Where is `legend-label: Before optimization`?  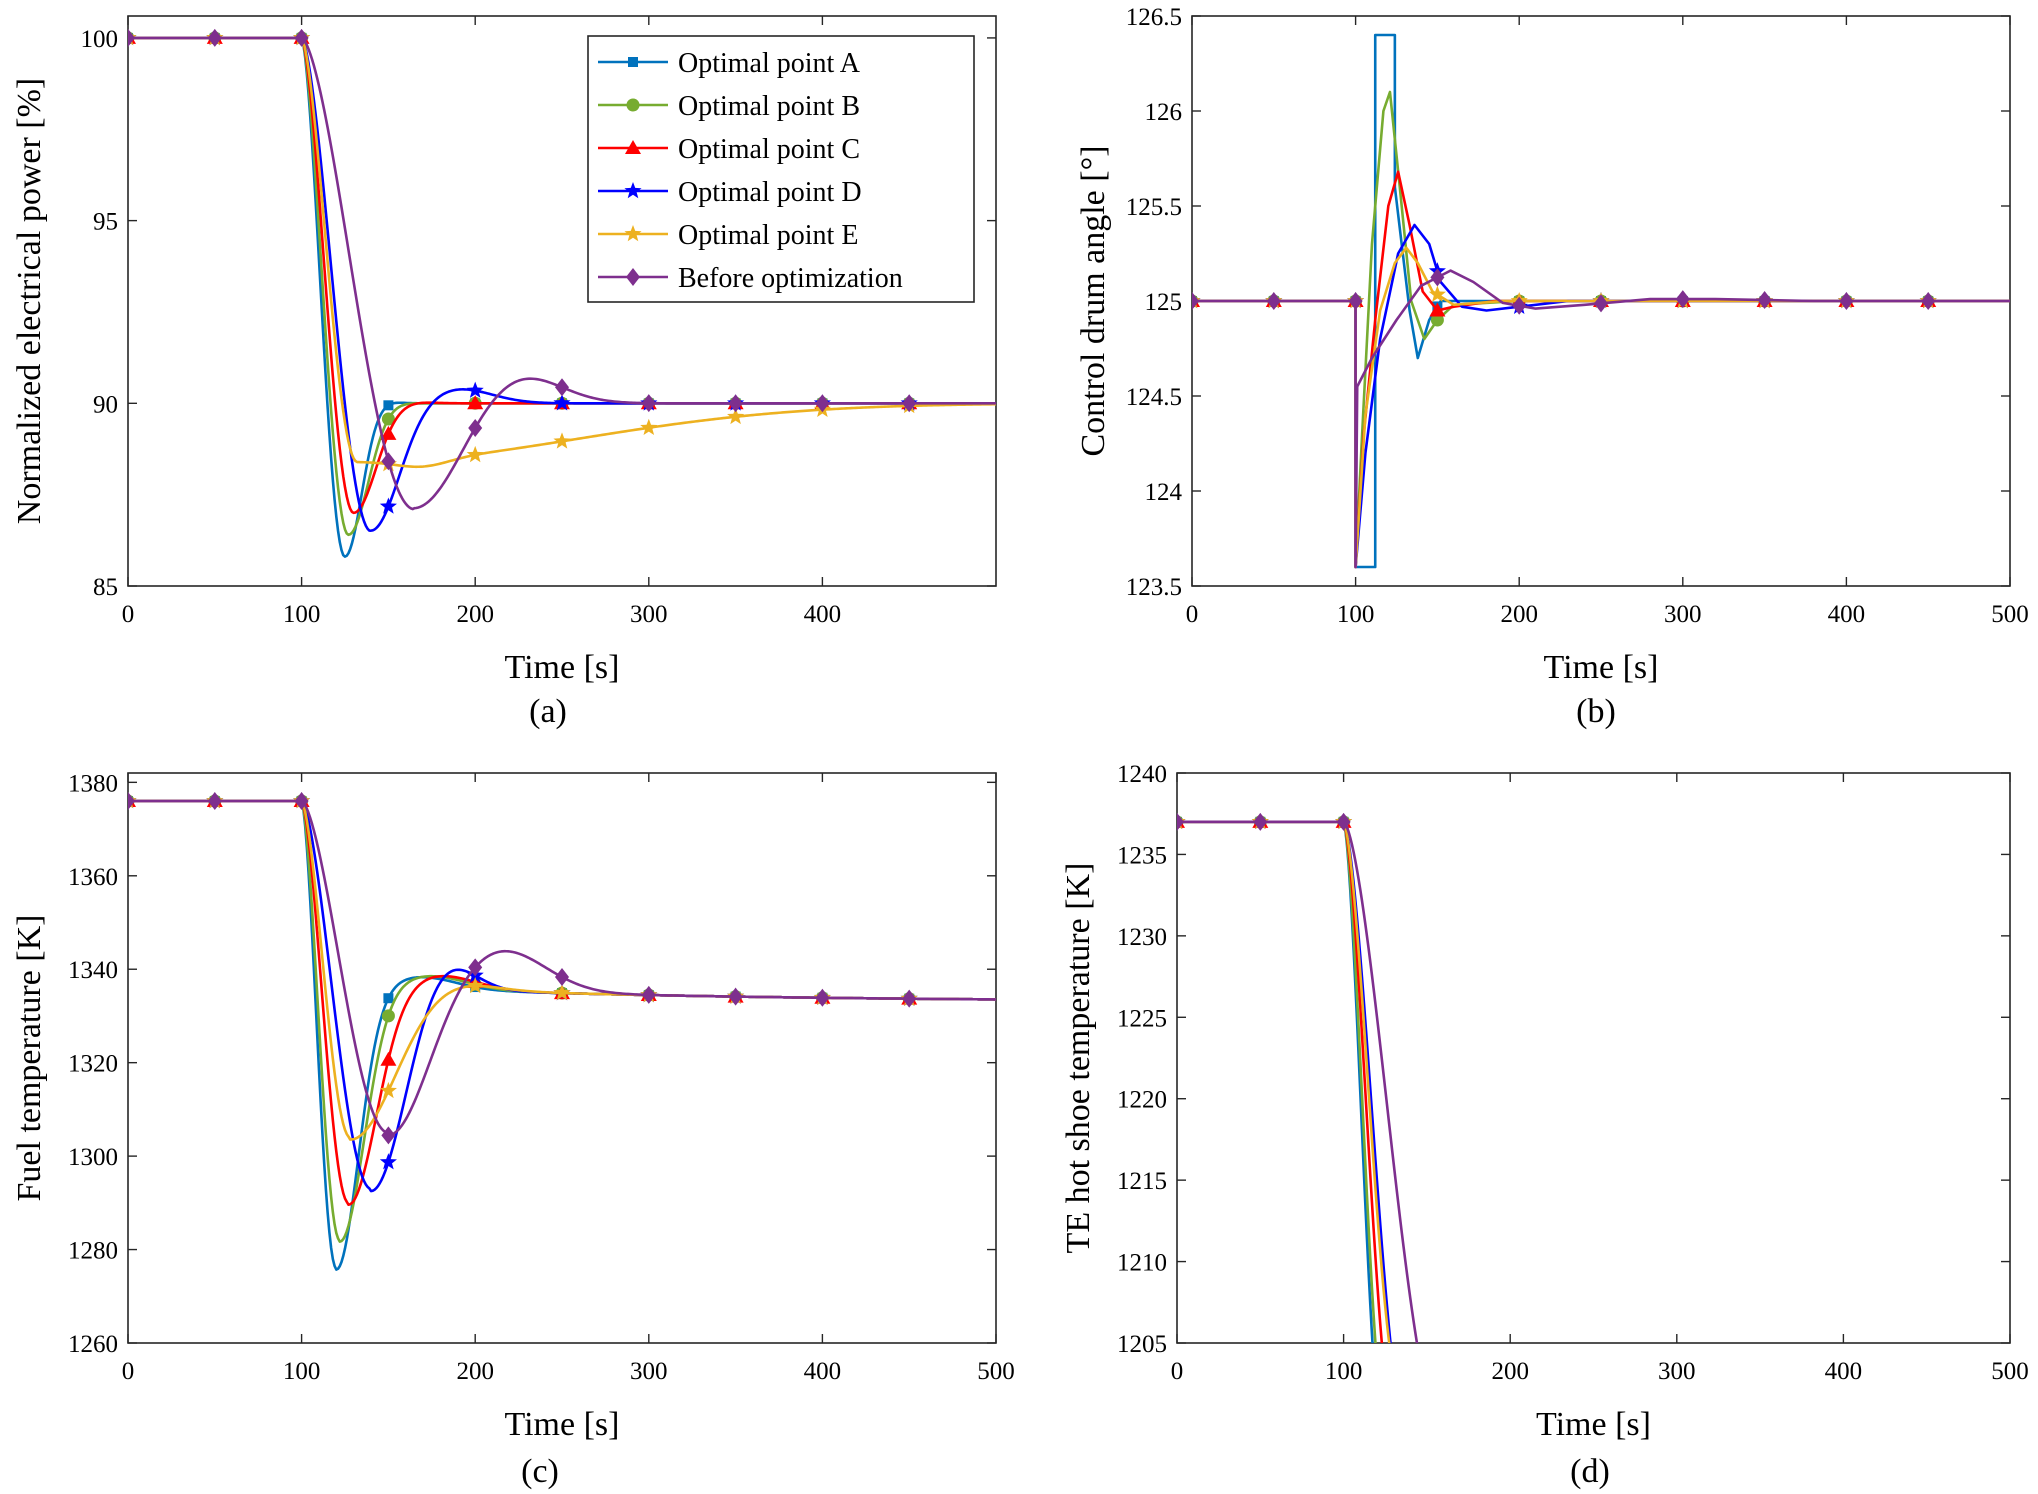 legend-label: Before optimization is located at coordinates (790, 278).